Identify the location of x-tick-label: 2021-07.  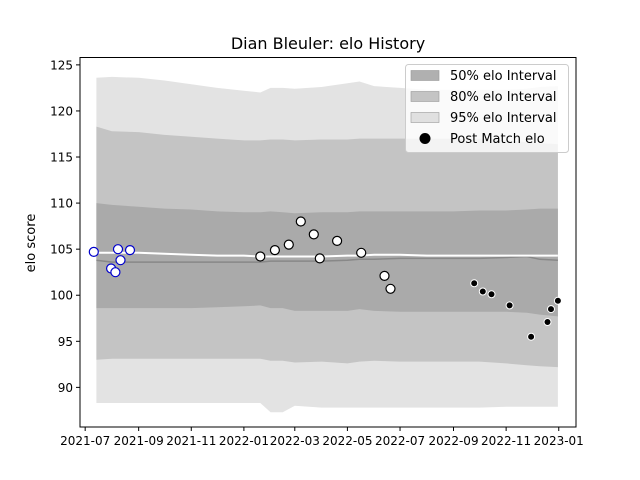
(85, 441).